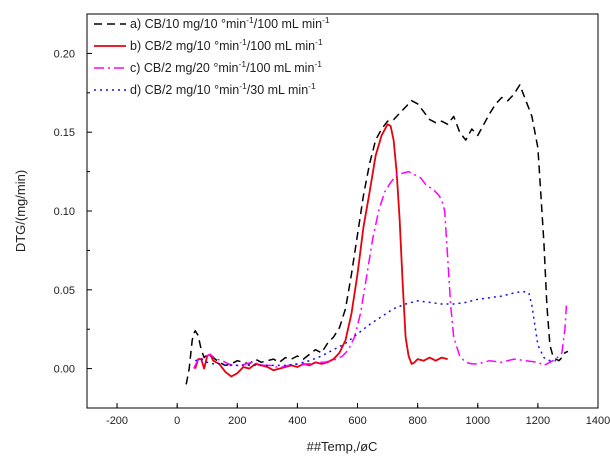 The height and width of the screenshot is (463, 610). Describe the element at coordinates (598, 421) in the screenshot. I see `x-tick-label: 1400` at that location.